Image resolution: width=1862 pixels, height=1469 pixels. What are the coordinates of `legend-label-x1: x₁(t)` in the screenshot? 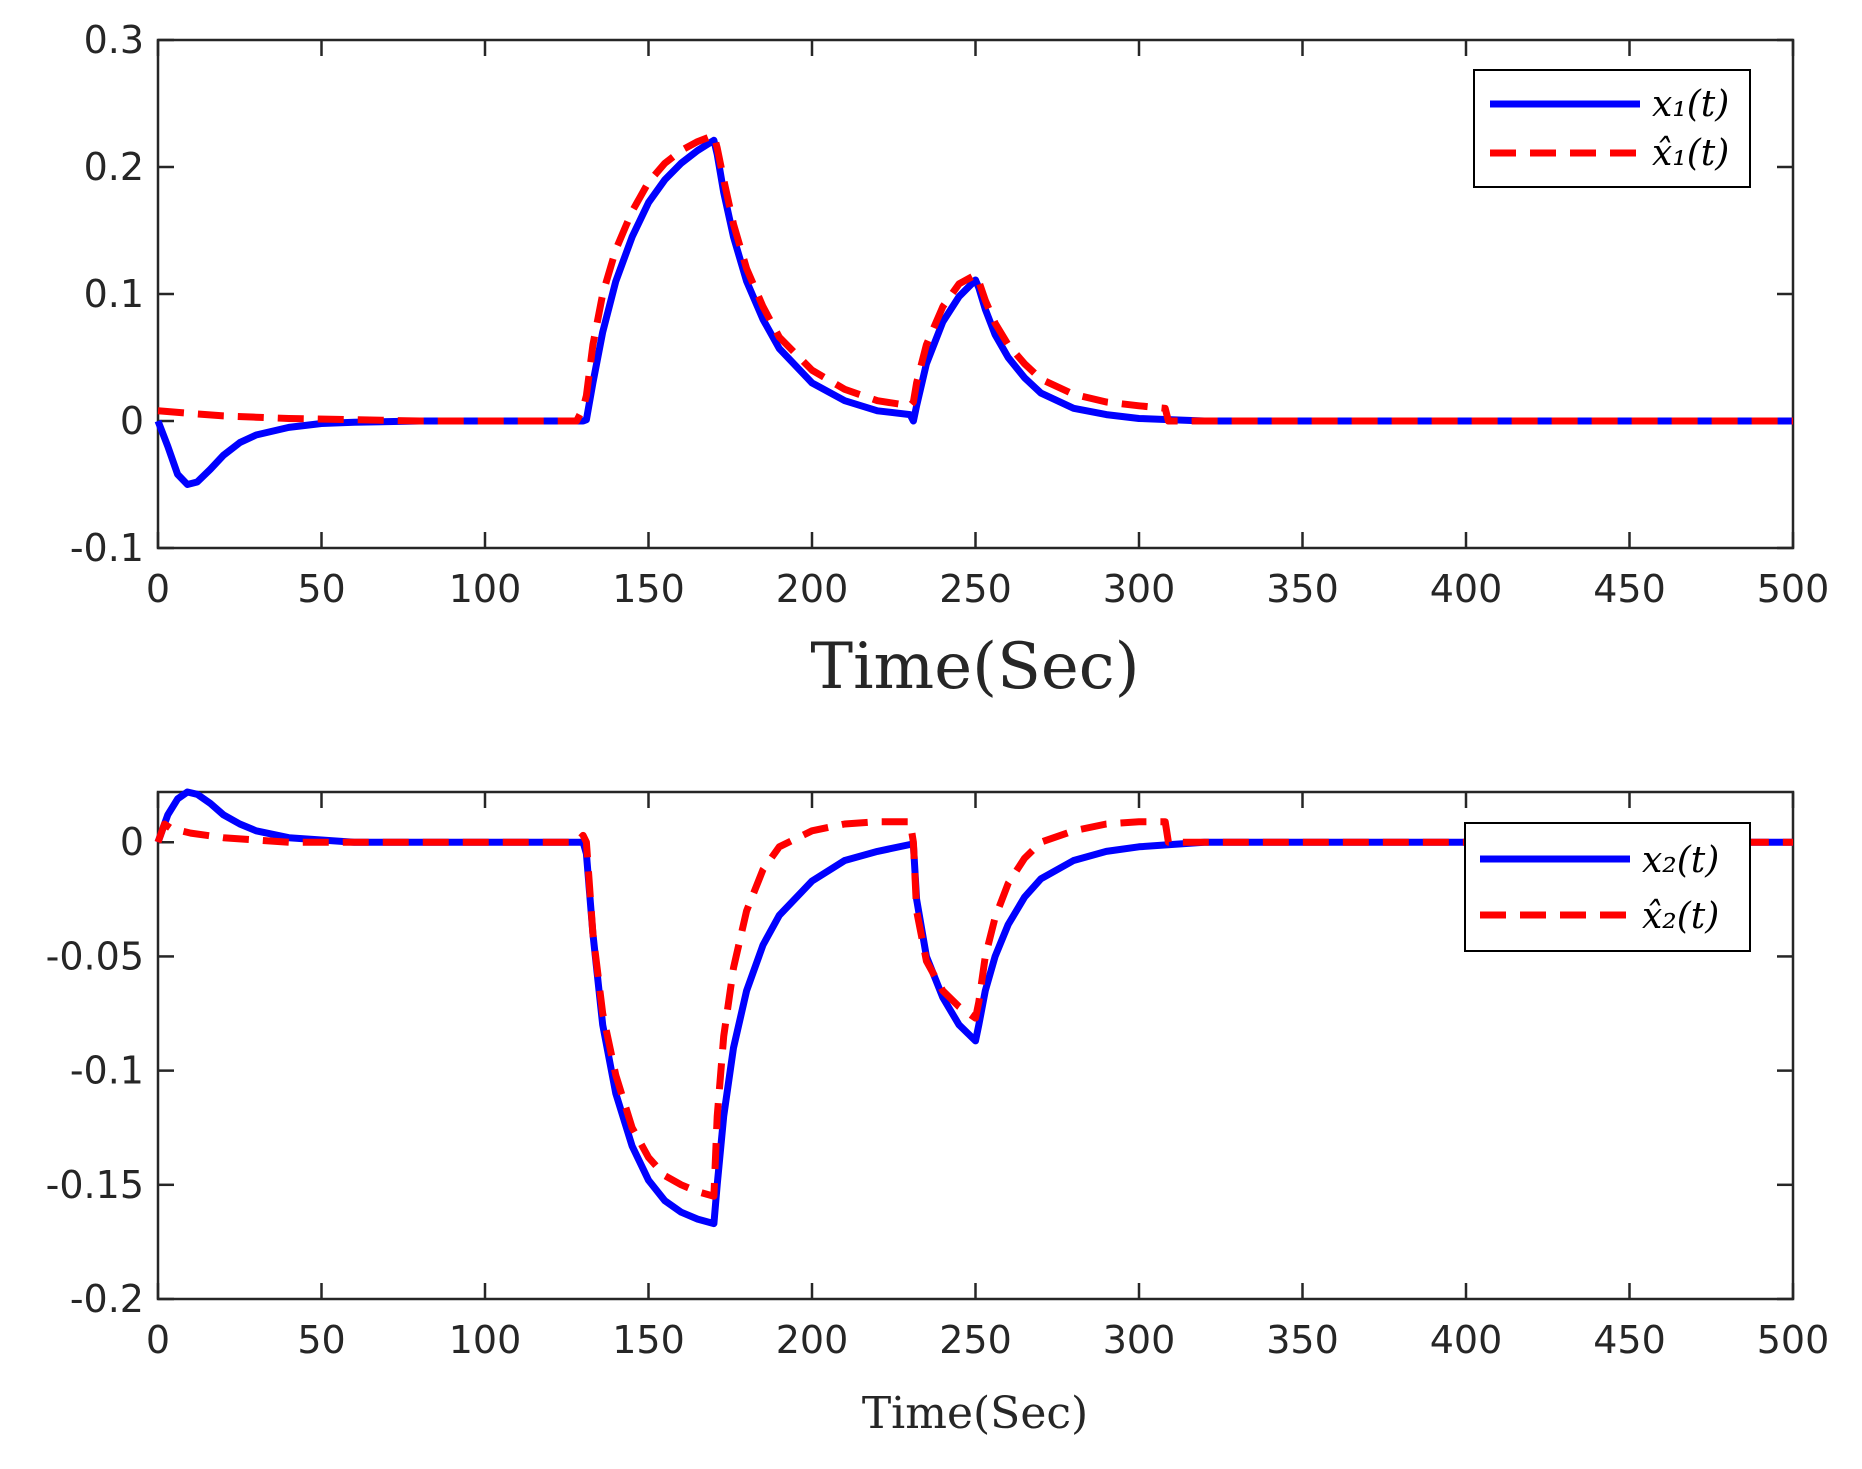 It's located at (1690, 104).